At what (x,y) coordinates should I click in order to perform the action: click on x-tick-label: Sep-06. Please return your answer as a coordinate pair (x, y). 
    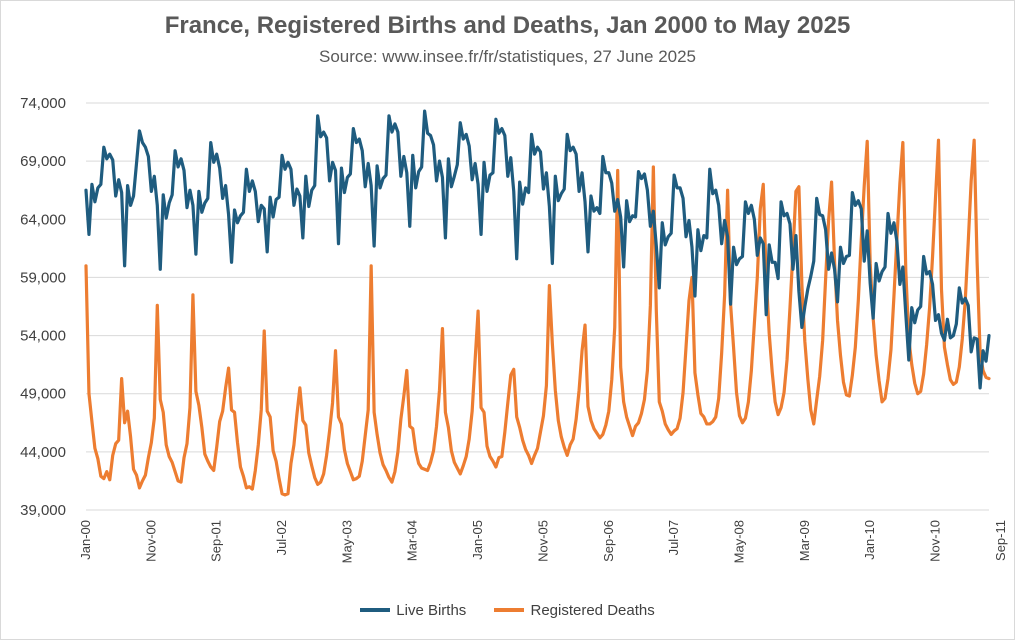
    Looking at the image, I should click on (608, 541).